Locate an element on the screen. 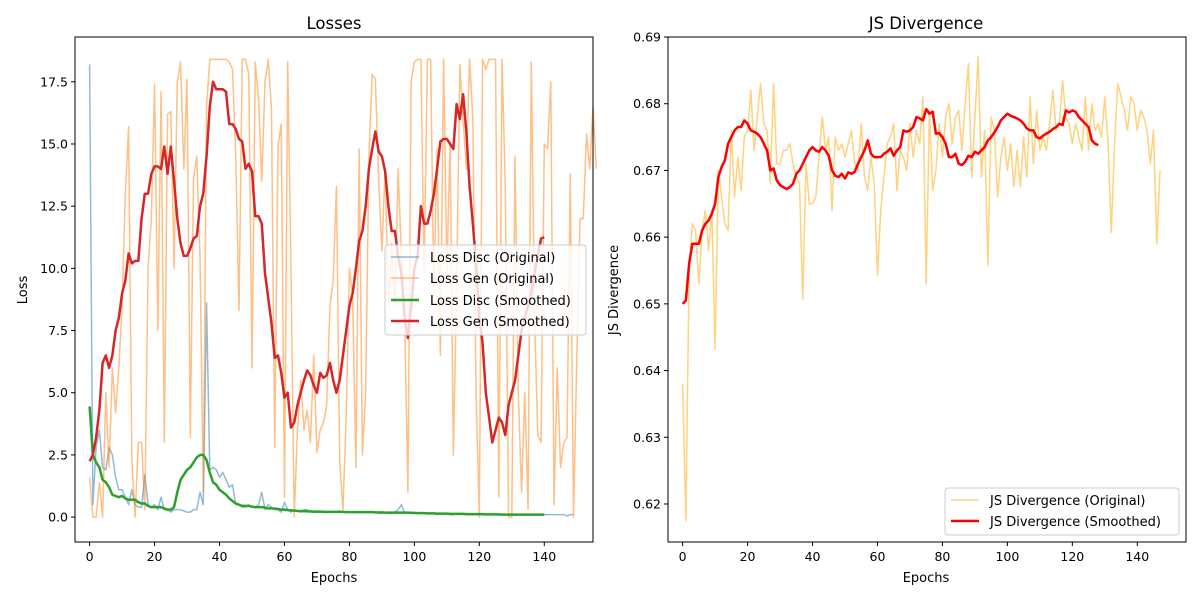  js-y-tick-label: 0.66 is located at coordinates (647, 237).